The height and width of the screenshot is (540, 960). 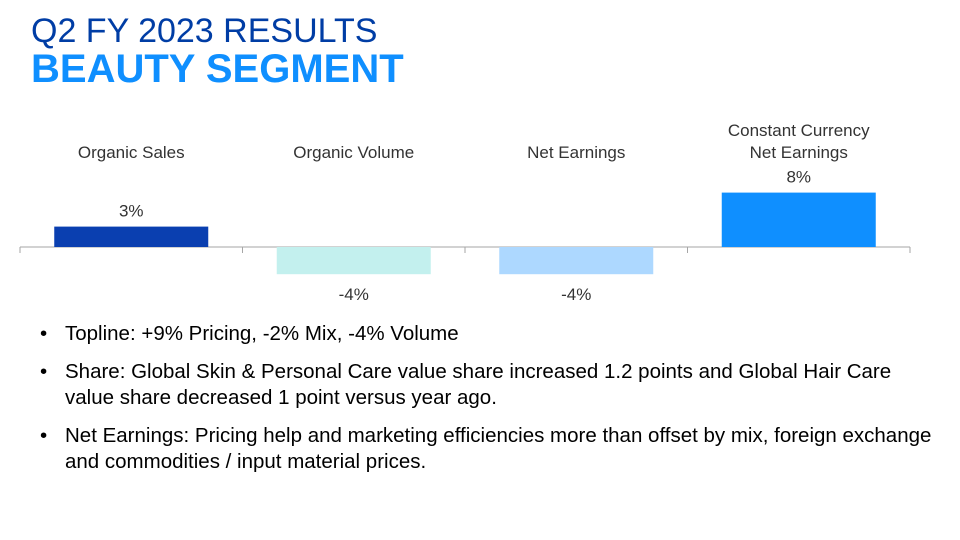 I want to click on data-label: 8%, so click(x=798, y=177).